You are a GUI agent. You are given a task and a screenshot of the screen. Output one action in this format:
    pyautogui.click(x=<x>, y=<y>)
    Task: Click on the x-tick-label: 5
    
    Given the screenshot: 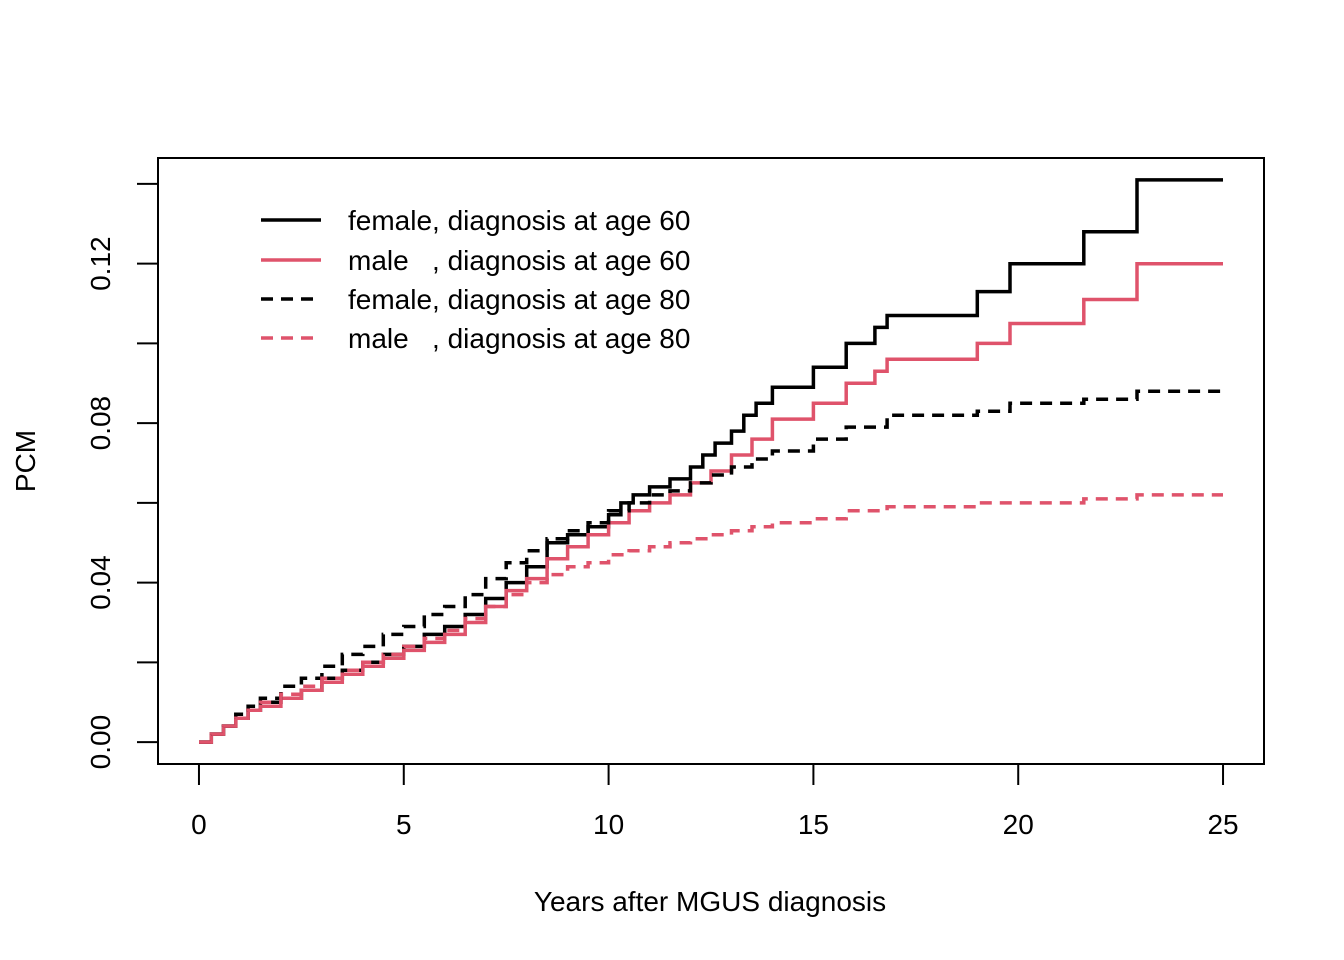 What is the action you would take?
    pyautogui.click(x=404, y=824)
    